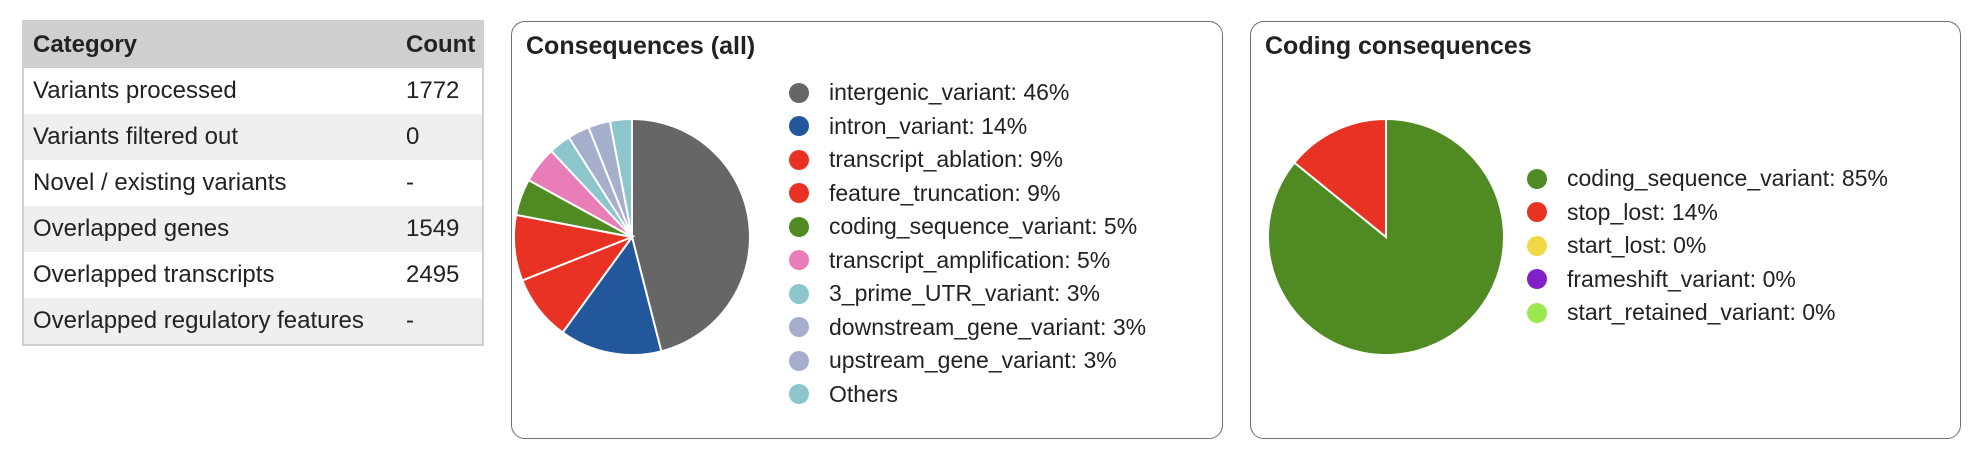 This screenshot has height=458, width=1976. Describe the element at coordinates (973, 360) in the screenshot. I see `legend-label: upstream_gene_variant: 3%` at that location.